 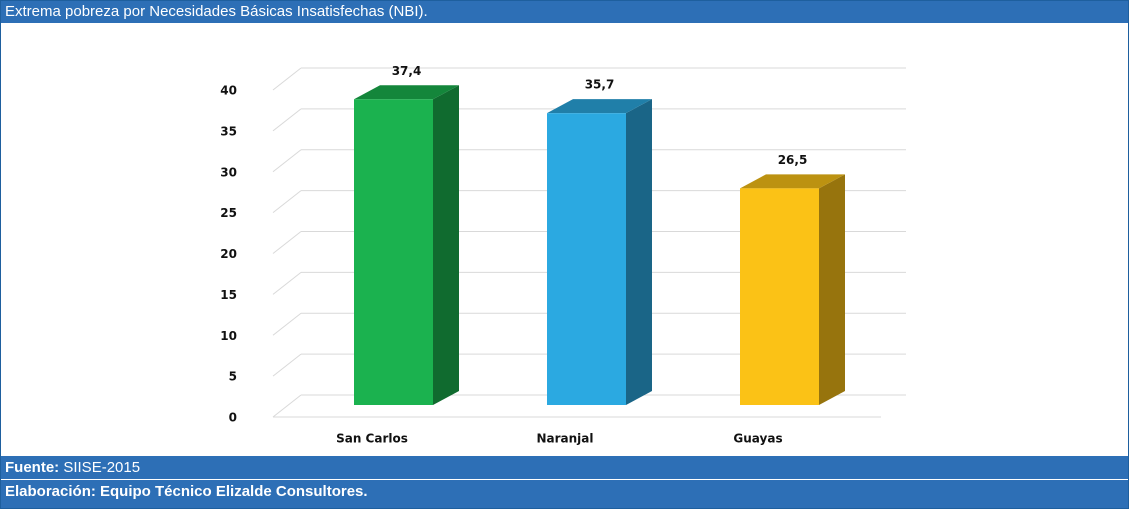 What do you see at coordinates (372, 439) in the screenshot?
I see `x-tick-label: San Carlos` at bounding box center [372, 439].